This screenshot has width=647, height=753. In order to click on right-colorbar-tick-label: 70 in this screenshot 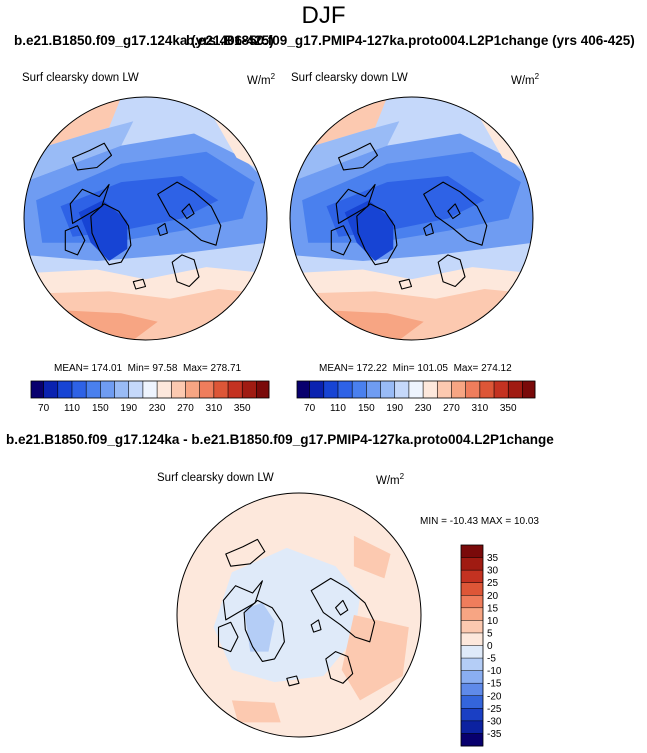, I will do `click(310, 408)`.